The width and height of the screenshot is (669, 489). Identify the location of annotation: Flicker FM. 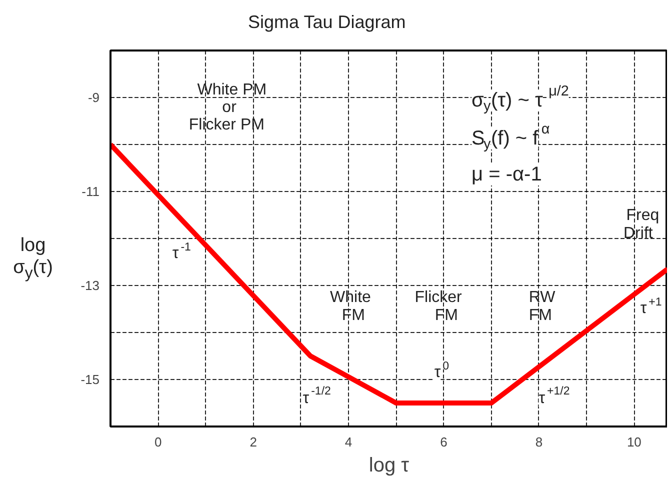
(438, 306).